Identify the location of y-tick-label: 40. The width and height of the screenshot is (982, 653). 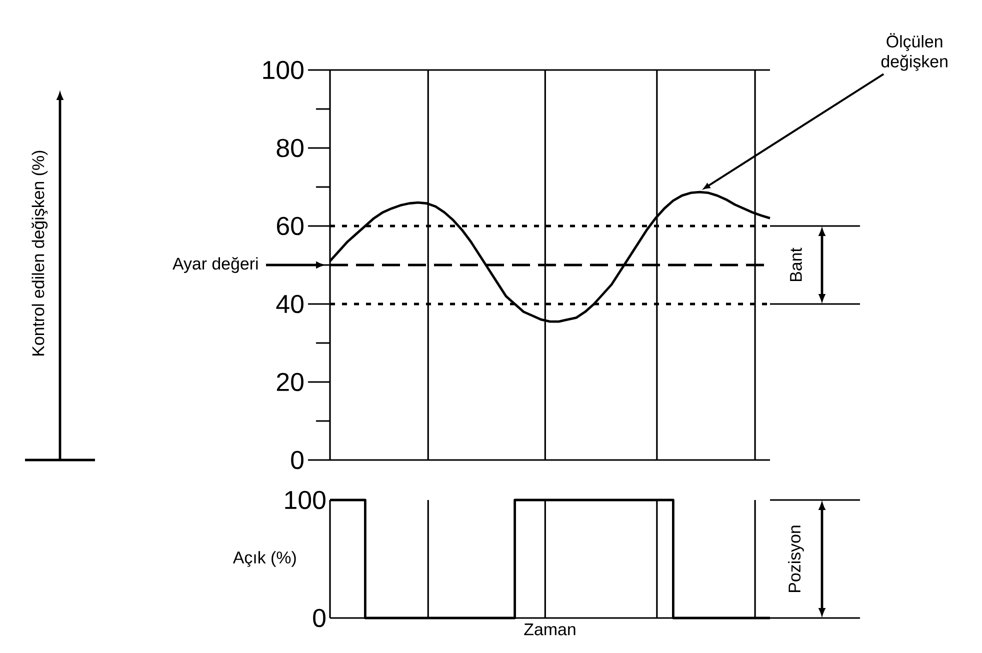
(290, 304).